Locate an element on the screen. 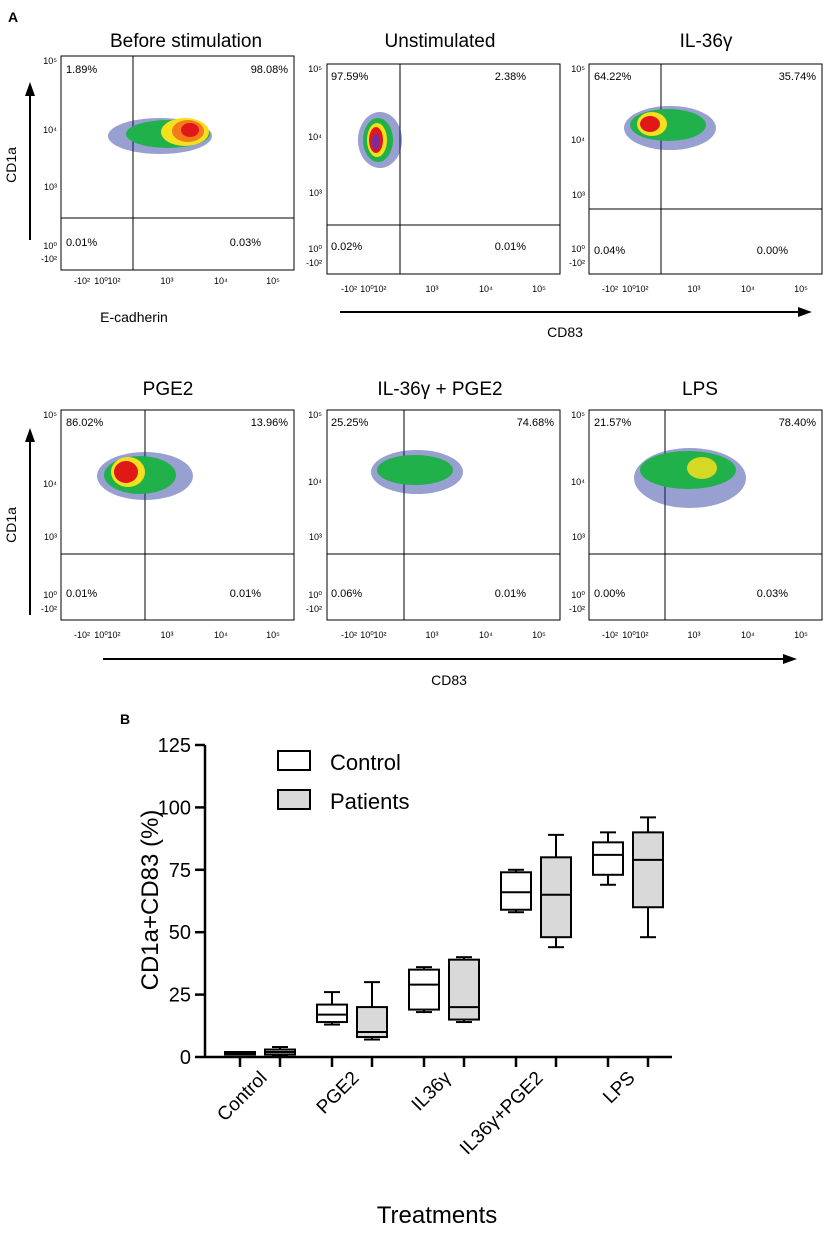 This screenshot has width=829, height=1233. x-axis-title: Treatments is located at coordinates (437, 1215).